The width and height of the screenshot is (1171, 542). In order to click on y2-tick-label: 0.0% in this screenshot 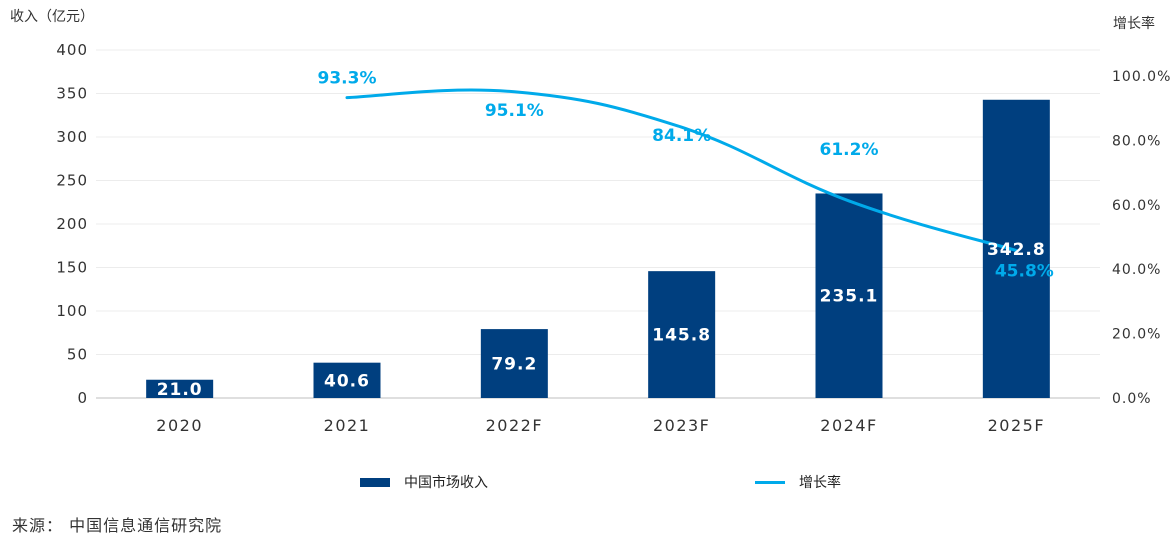, I will do `click(1132, 399)`.